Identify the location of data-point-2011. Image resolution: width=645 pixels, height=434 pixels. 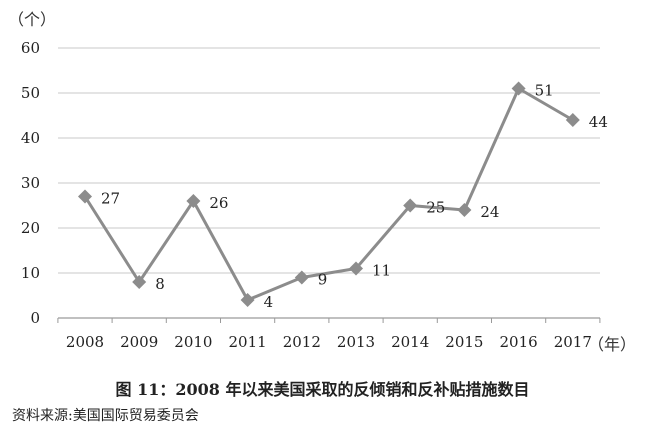
(247, 300).